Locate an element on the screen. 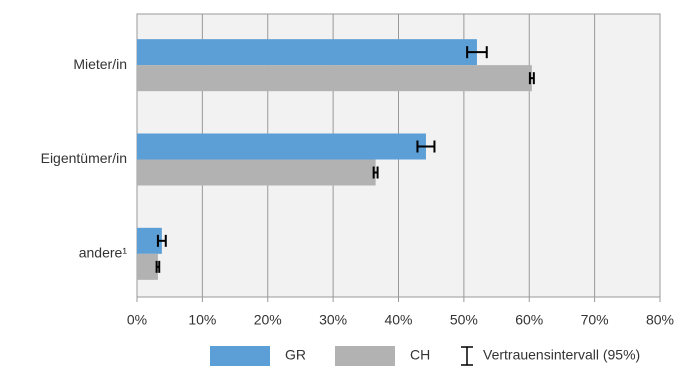 The width and height of the screenshot is (691, 369). x-tick-label: 40% is located at coordinates (398, 320).